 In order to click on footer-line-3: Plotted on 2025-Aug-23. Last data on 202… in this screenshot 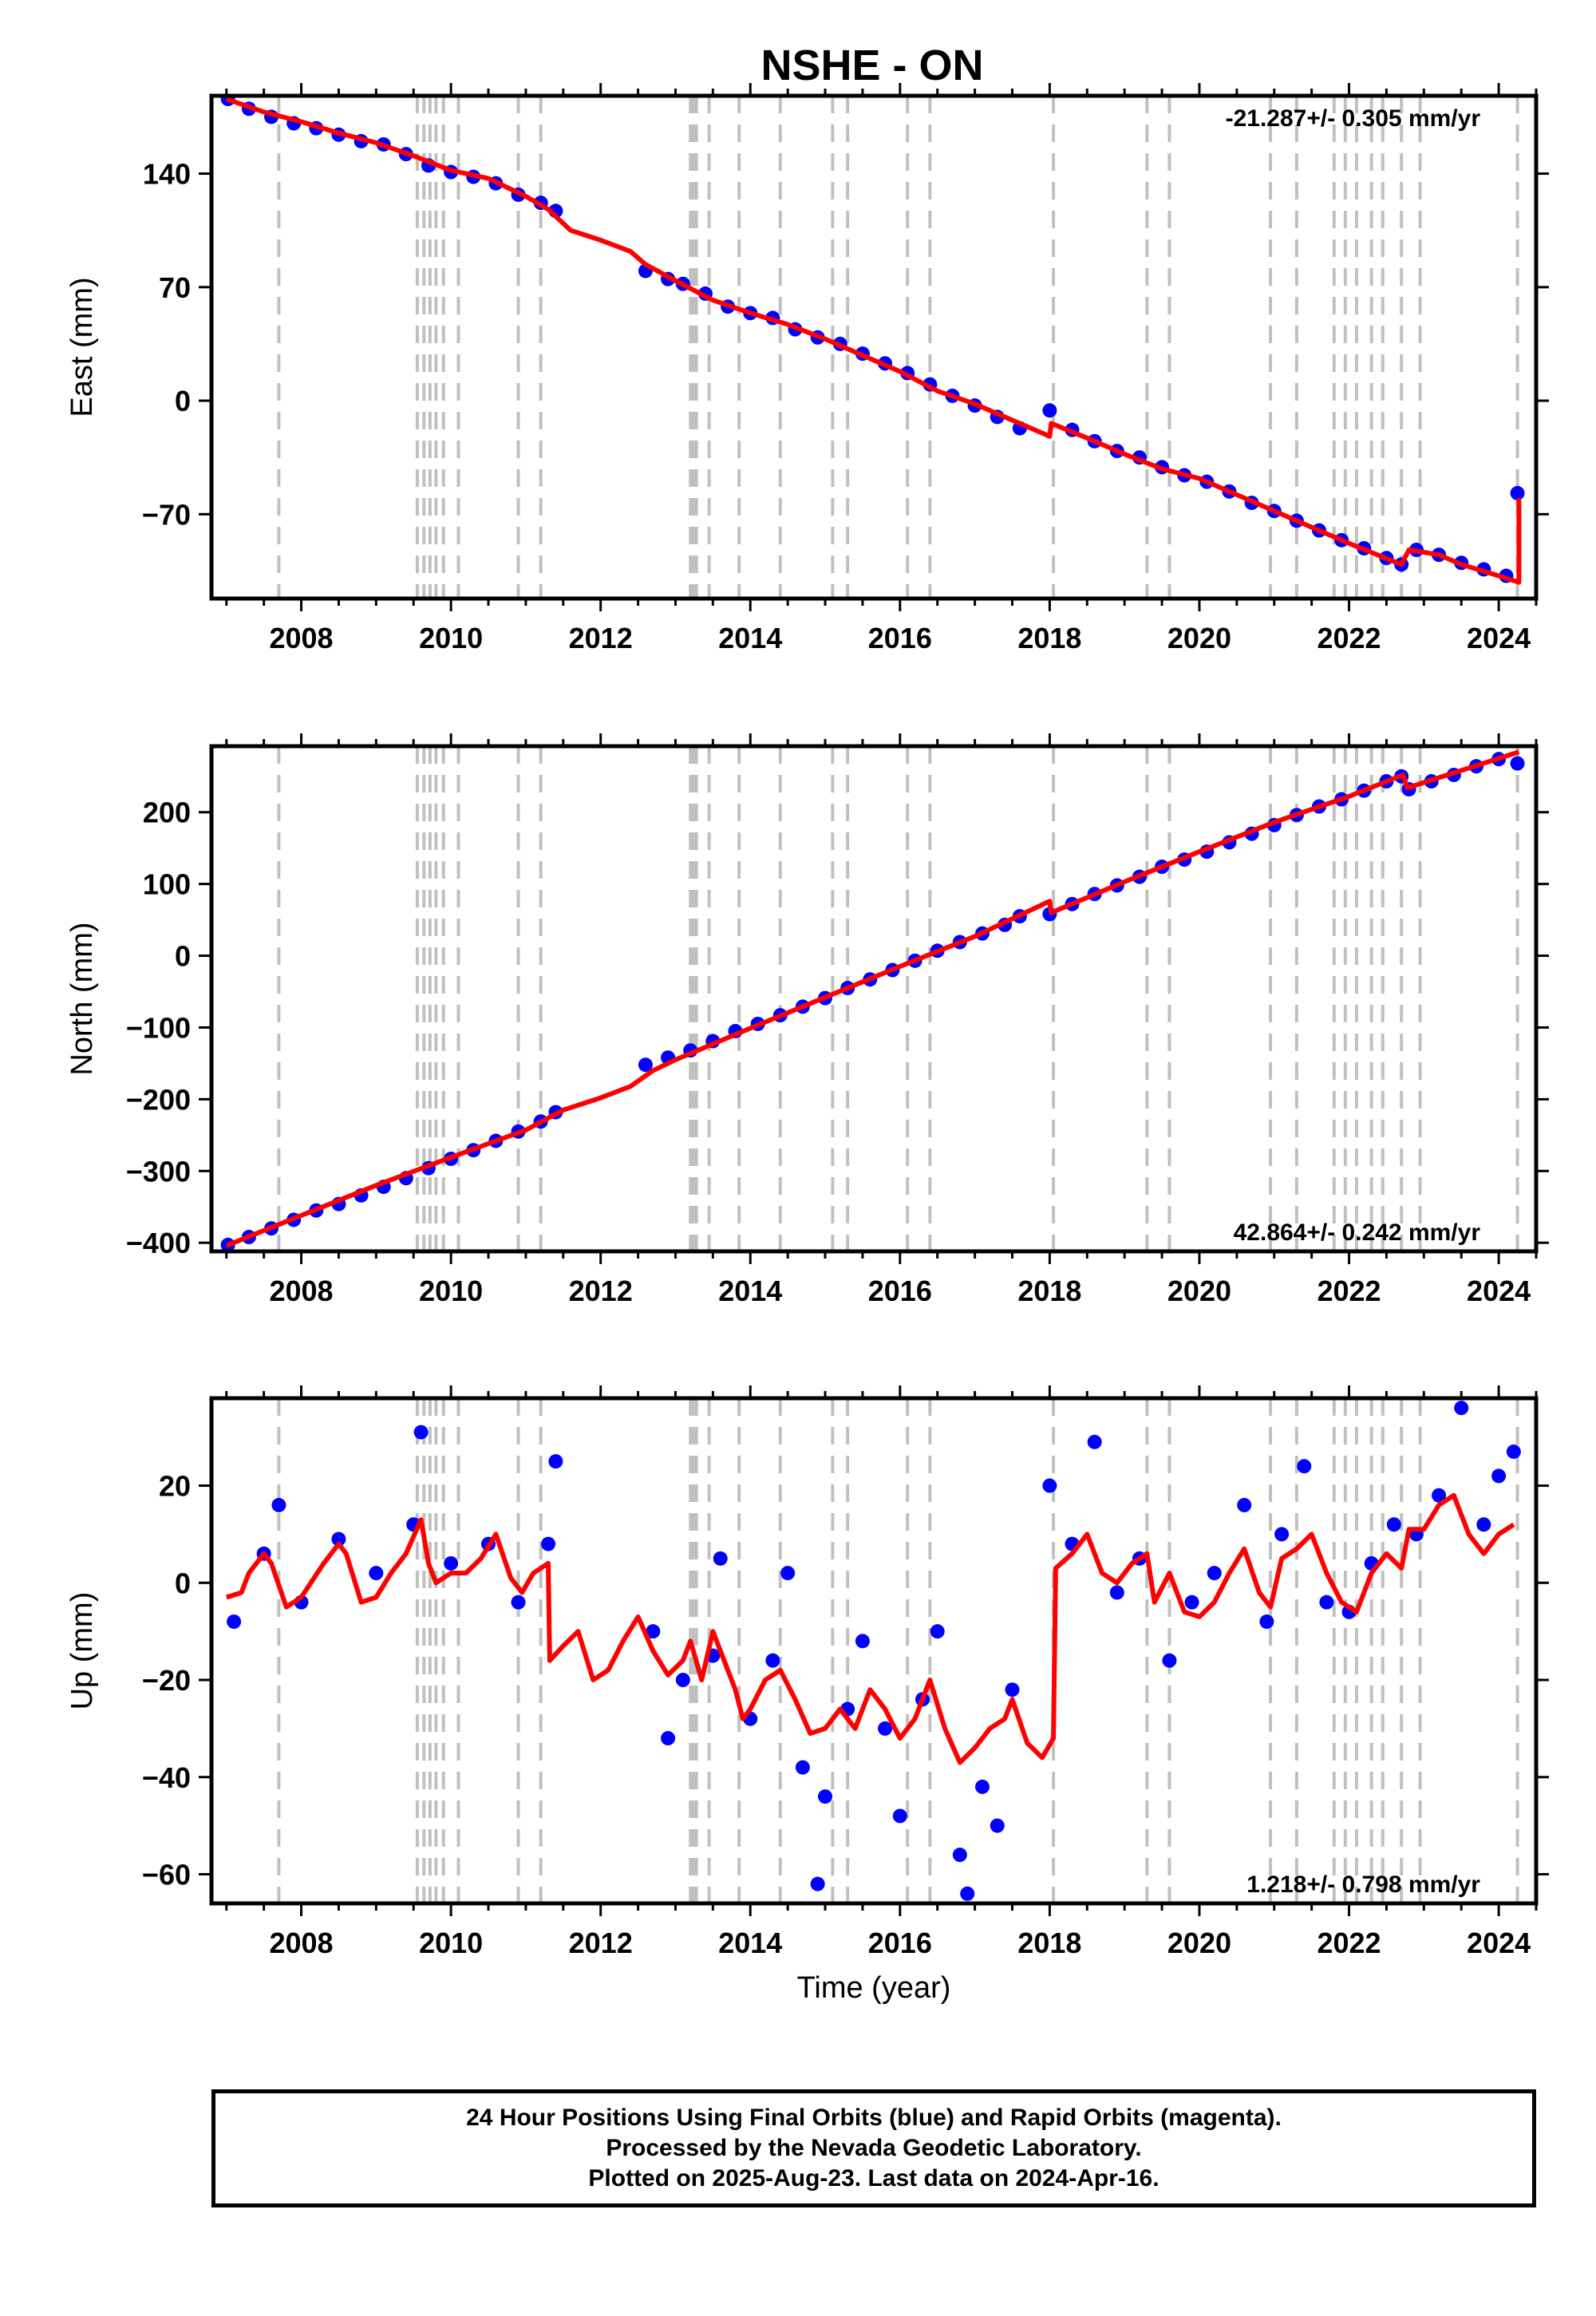, I will do `click(873, 2178)`.